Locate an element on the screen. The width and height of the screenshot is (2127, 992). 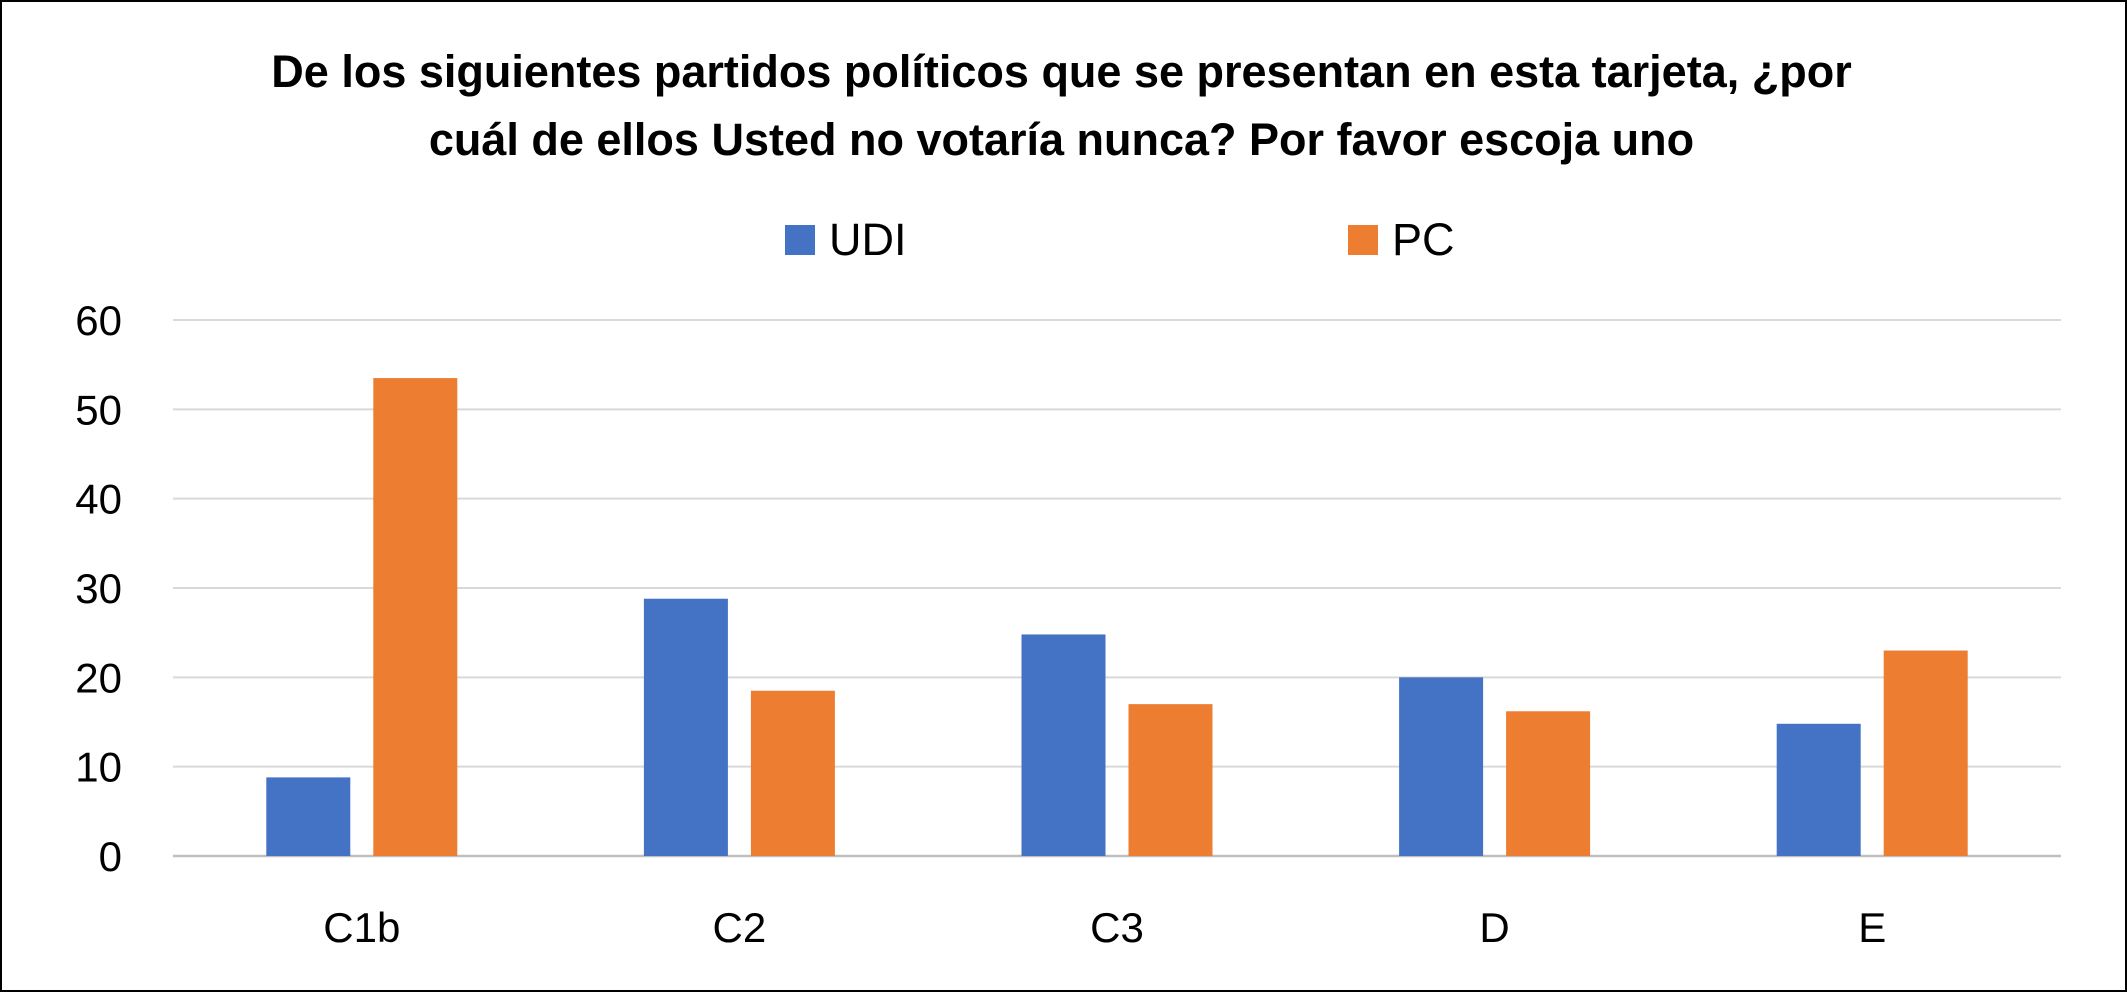
legend-label-udi: UDI is located at coordinates (868, 239).